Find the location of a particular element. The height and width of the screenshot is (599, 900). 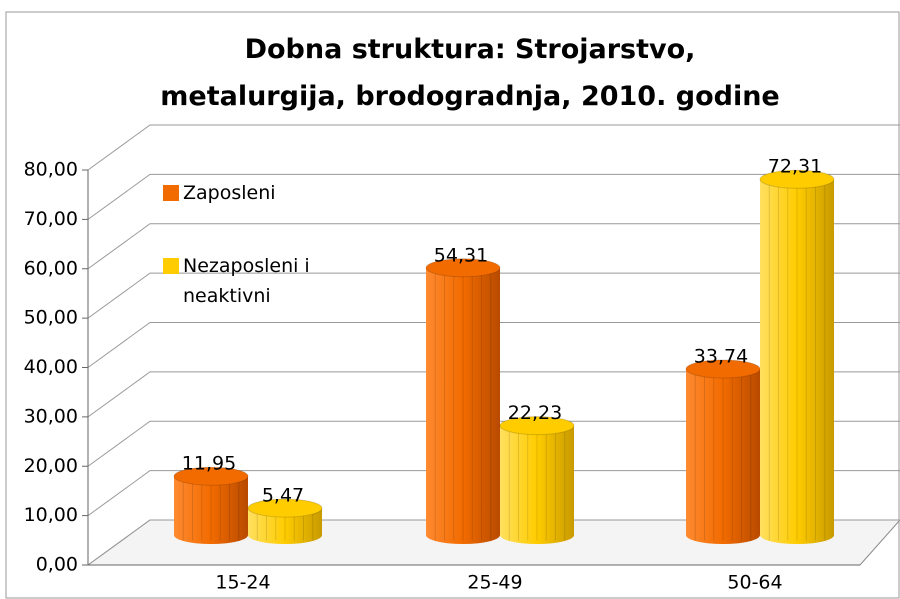

y-tick-label: 40,00 is located at coordinates (51, 367).